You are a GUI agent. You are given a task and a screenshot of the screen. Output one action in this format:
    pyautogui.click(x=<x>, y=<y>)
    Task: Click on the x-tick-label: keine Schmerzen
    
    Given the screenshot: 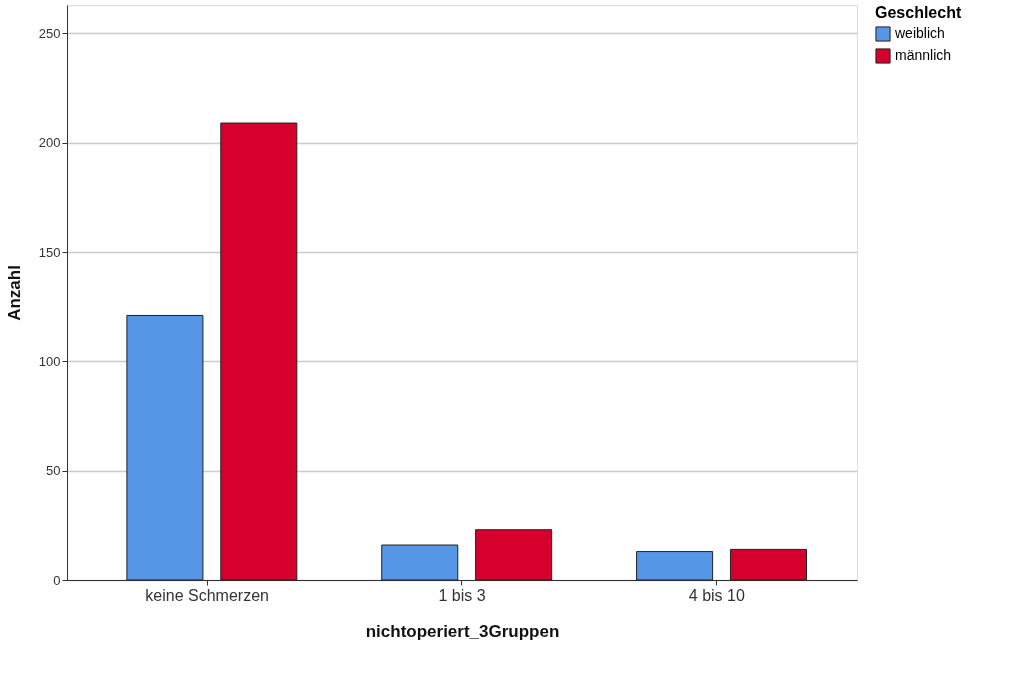 What is the action you would take?
    pyautogui.click(x=207, y=595)
    